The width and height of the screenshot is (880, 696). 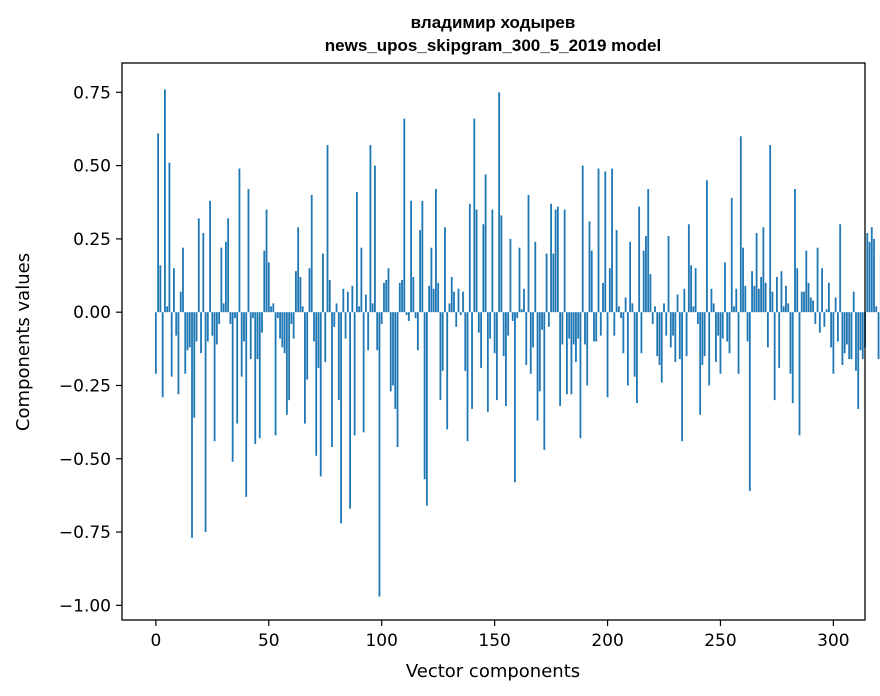 I want to click on y-axis-label: Components values, so click(x=23, y=342).